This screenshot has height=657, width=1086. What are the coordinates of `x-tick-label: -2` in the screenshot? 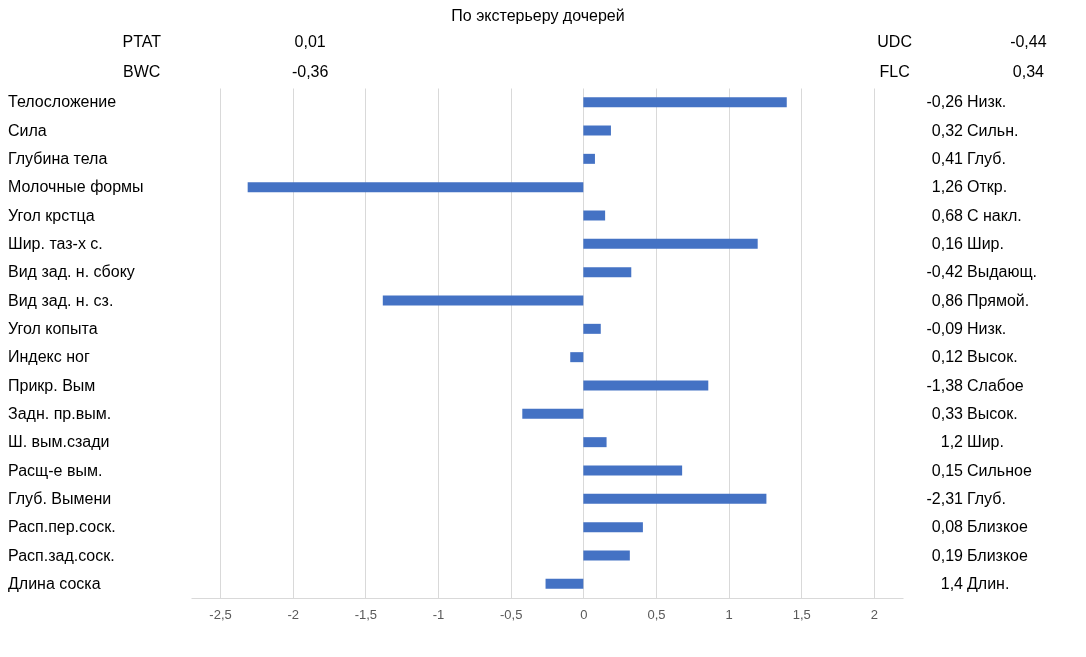 It's located at (293, 614).